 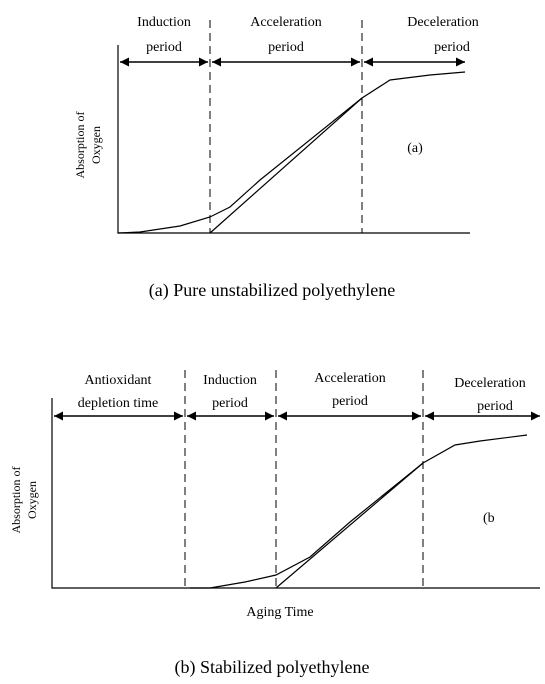 What do you see at coordinates (118, 403) in the screenshot?
I see `phase-label: depletion time` at bounding box center [118, 403].